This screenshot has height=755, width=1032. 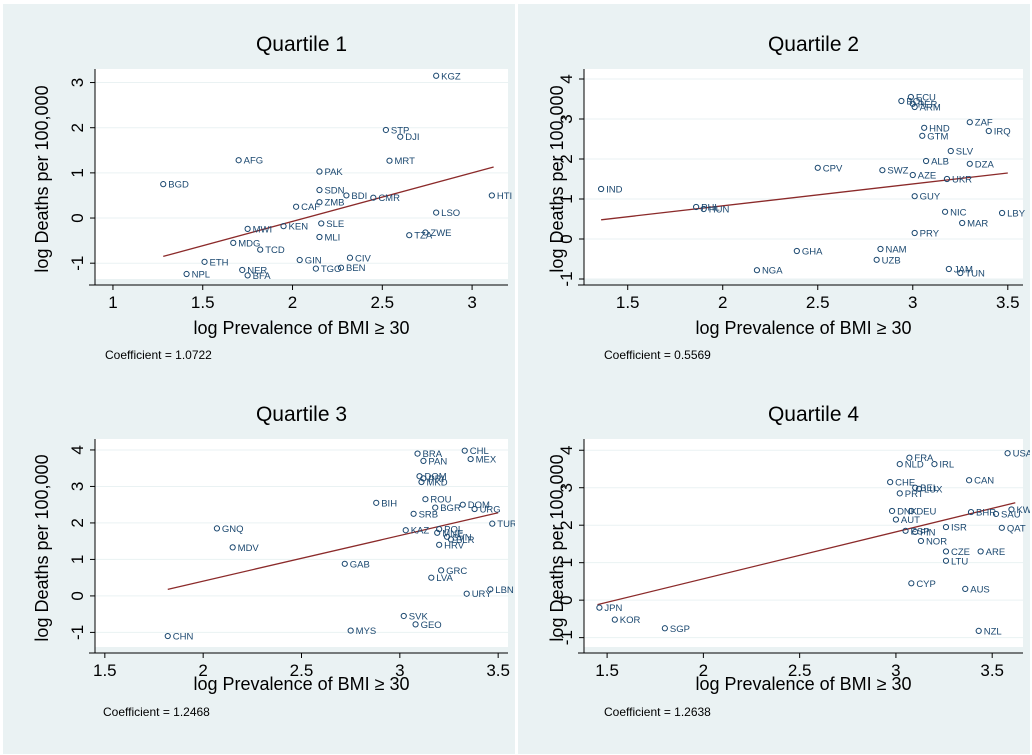 I want to click on point-label-zwe: ZWE, so click(x=440, y=233).